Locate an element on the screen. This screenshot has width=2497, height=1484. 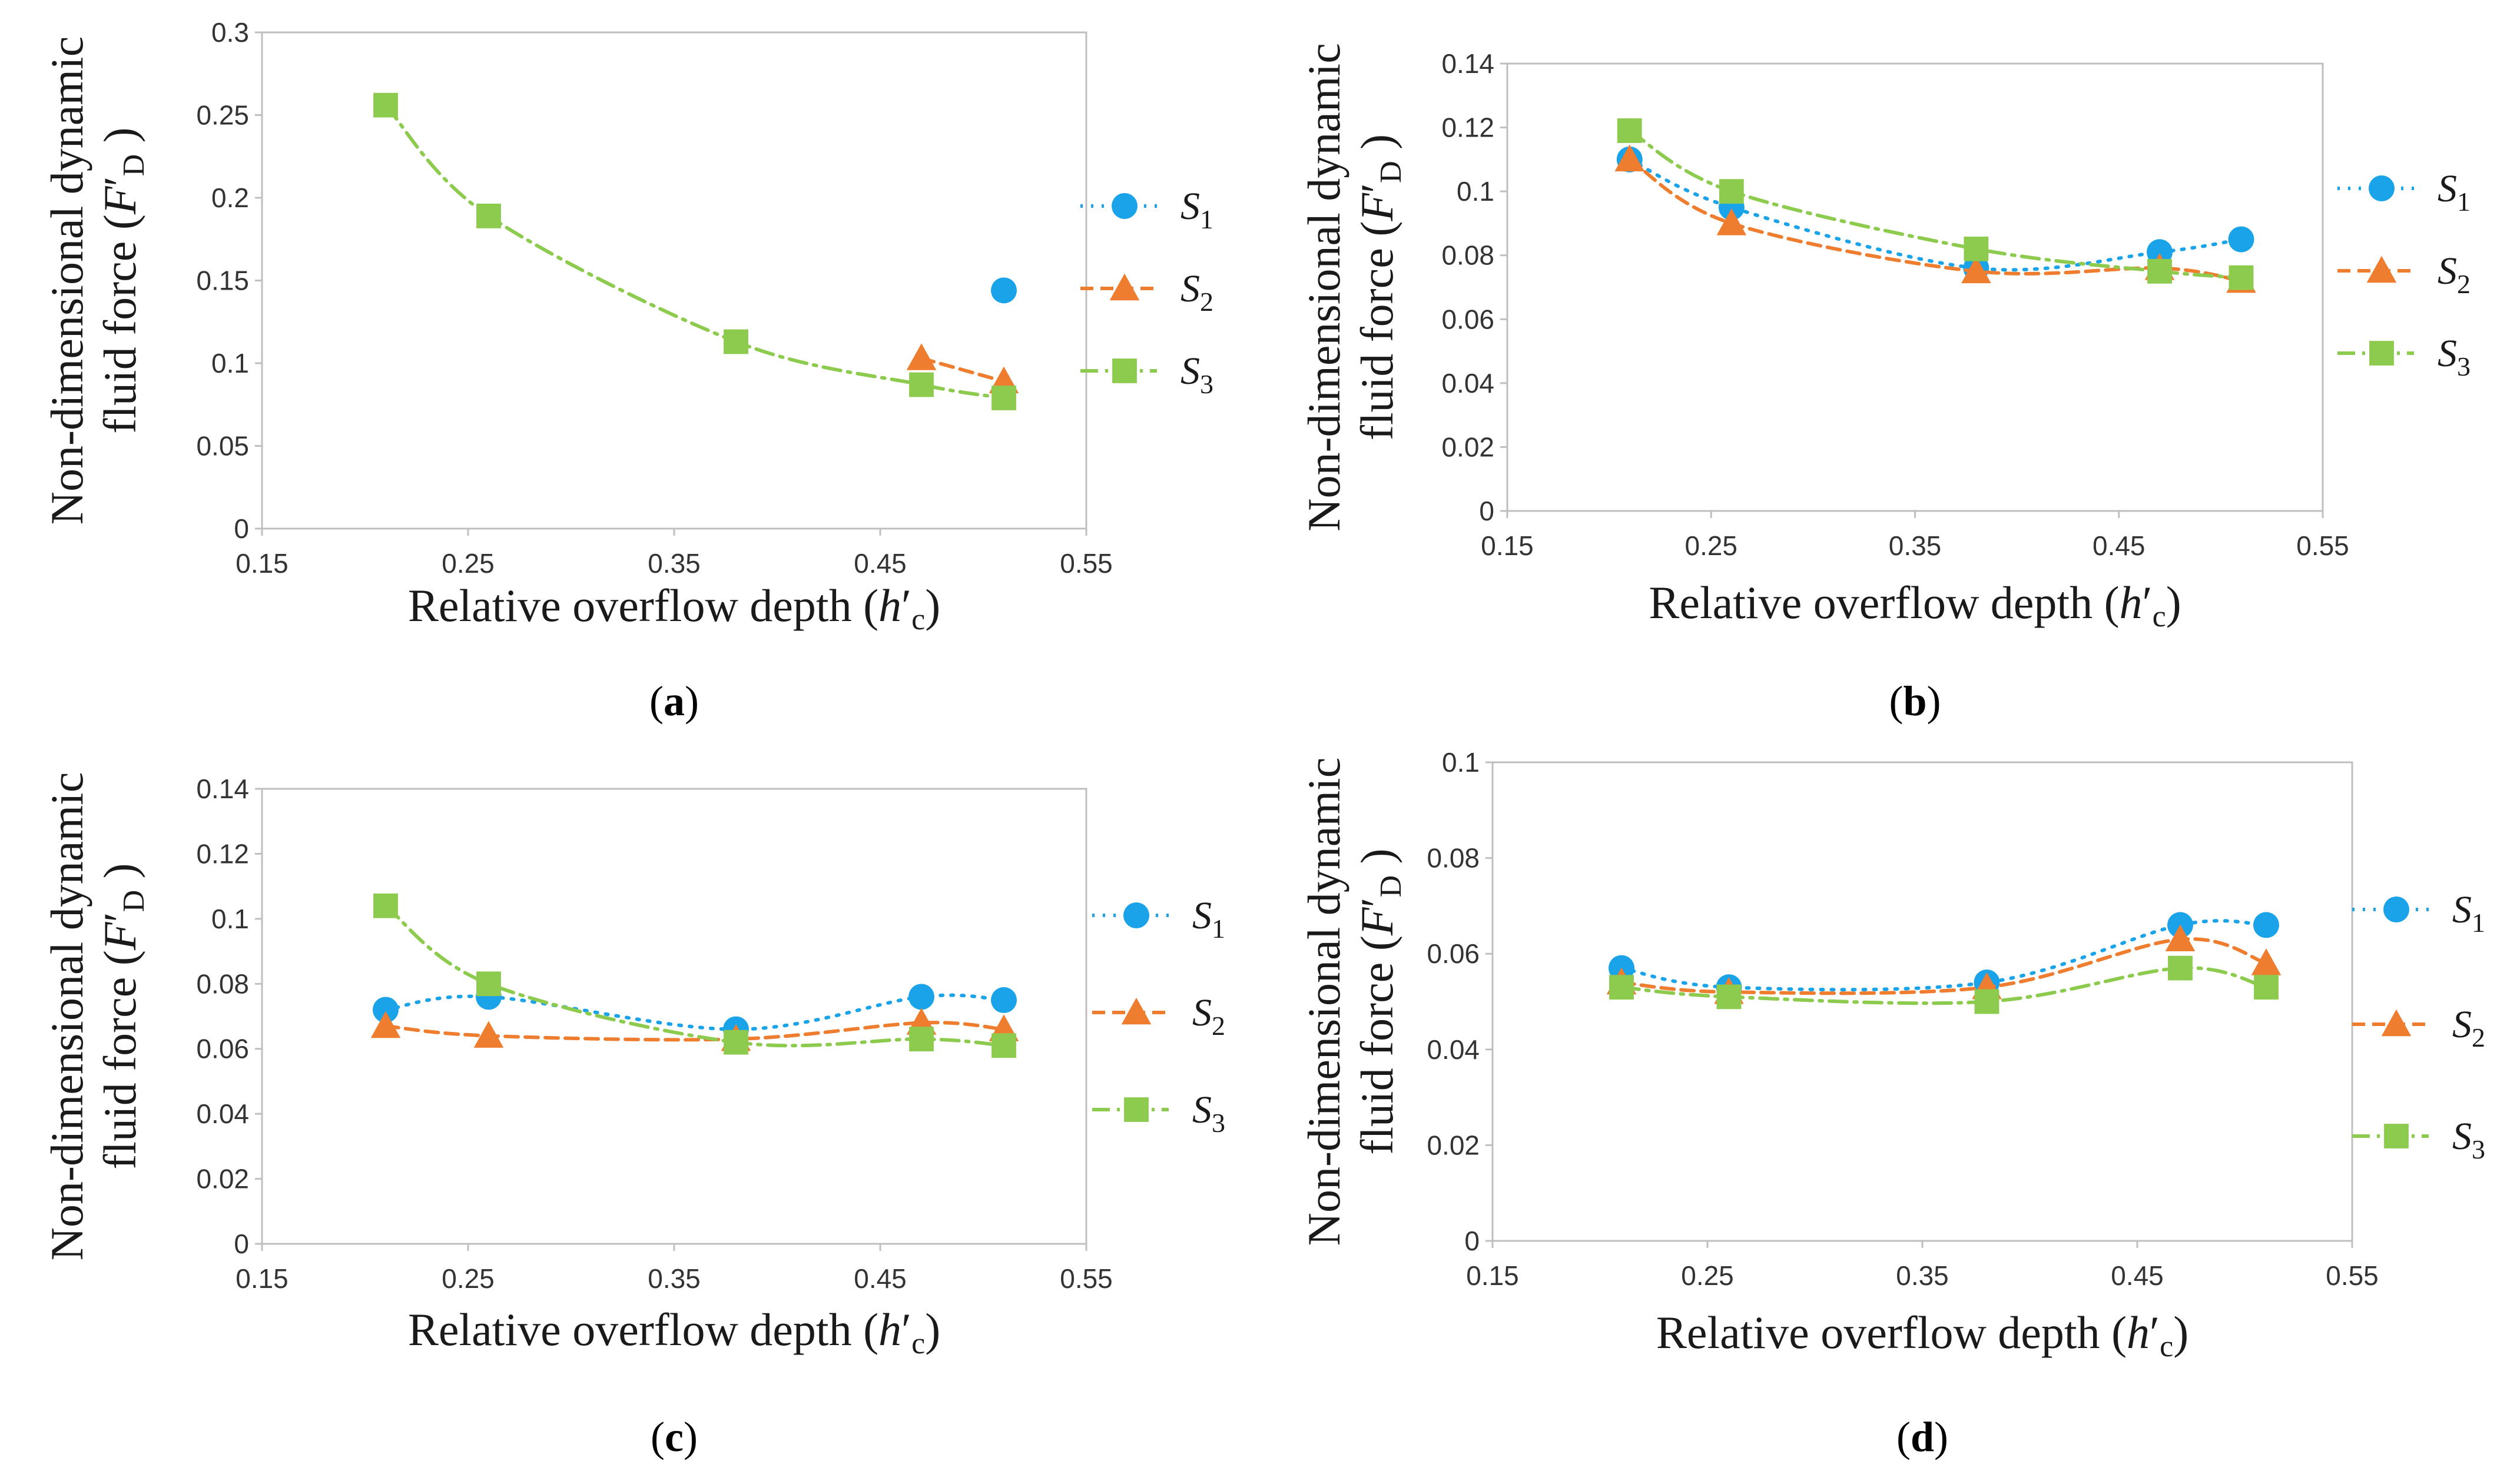
y-tick-label: 0.25 is located at coordinates (222, 115).